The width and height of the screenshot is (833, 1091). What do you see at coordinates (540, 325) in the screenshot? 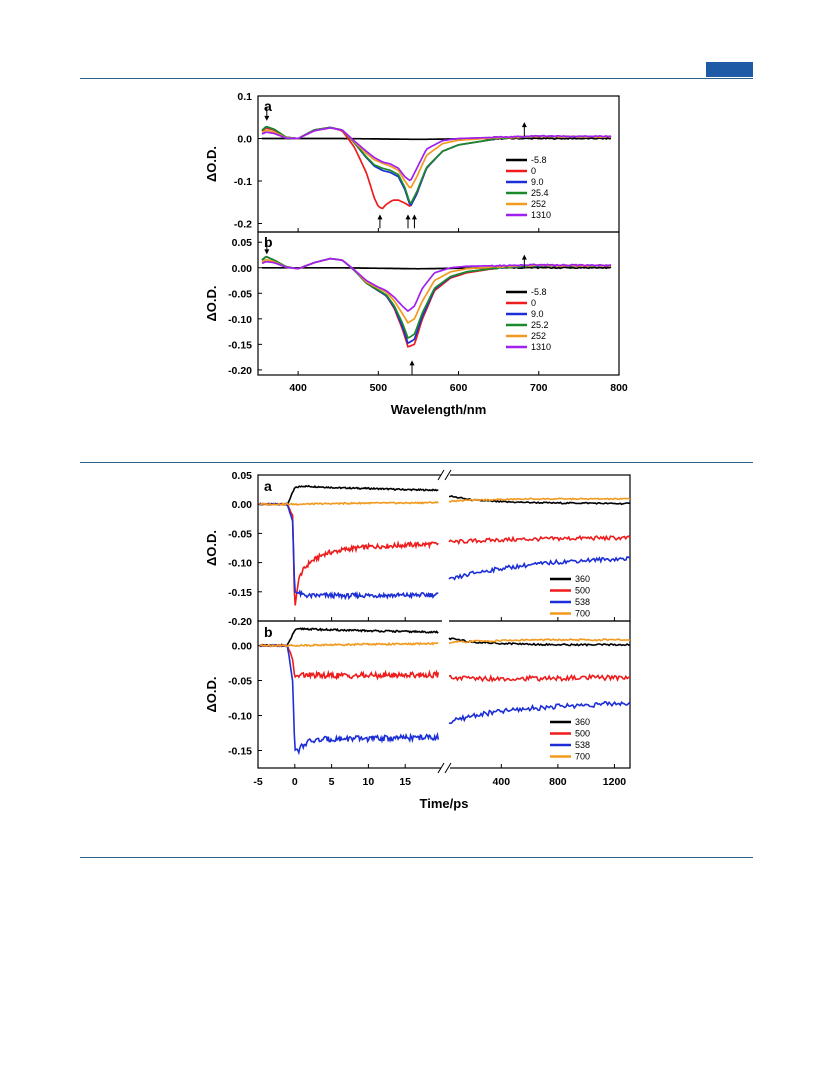
I see `legend-label: 25.2` at bounding box center [540, 325].